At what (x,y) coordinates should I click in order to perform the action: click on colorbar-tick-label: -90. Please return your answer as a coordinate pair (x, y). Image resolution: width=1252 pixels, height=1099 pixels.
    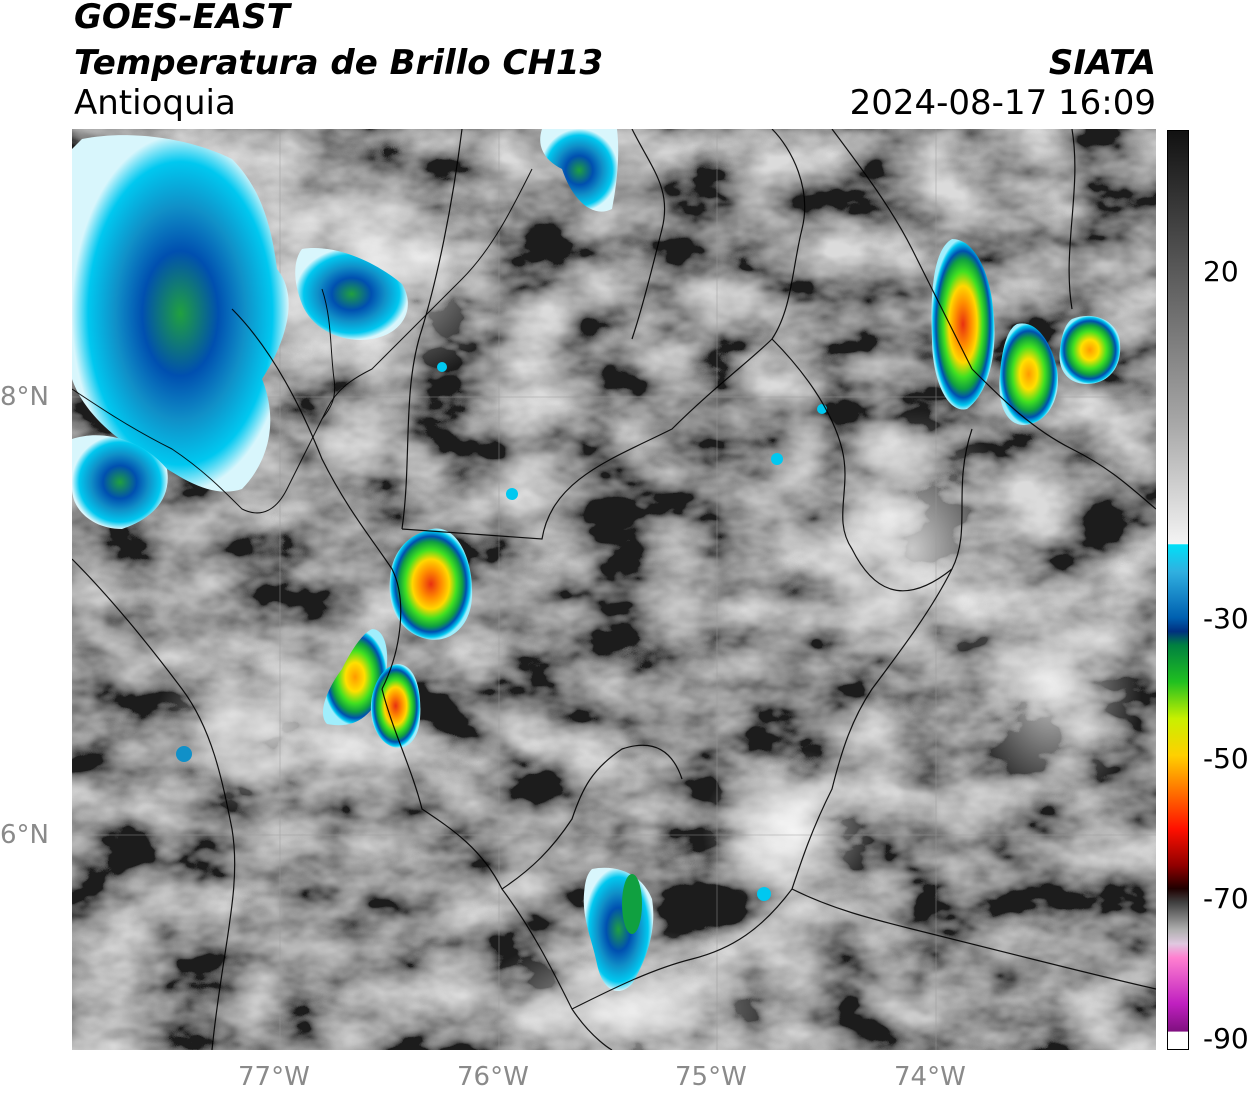
    Looking at the image, I should click on (1226, 1038).